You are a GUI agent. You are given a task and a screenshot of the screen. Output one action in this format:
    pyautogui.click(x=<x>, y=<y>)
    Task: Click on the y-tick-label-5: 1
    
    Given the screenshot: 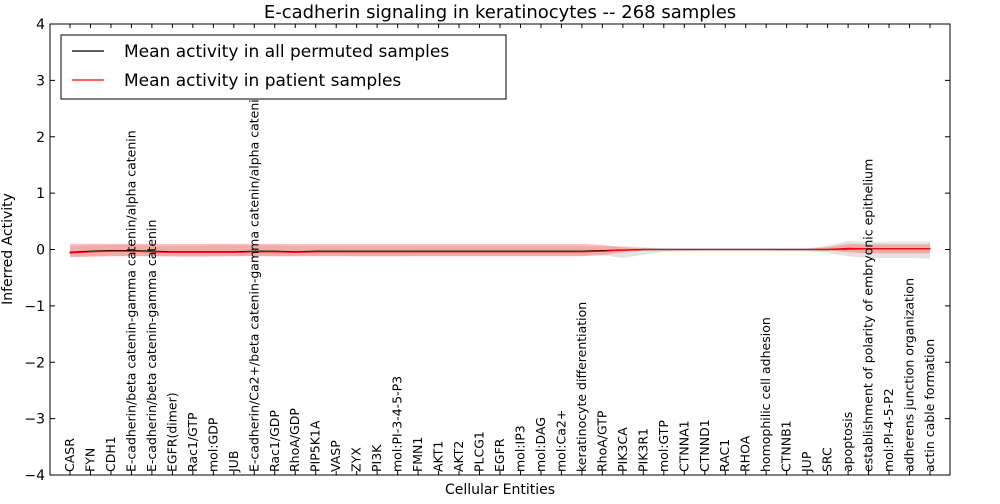 What is the action you would take?
    pyautogui.click(x=40, y=194)
    